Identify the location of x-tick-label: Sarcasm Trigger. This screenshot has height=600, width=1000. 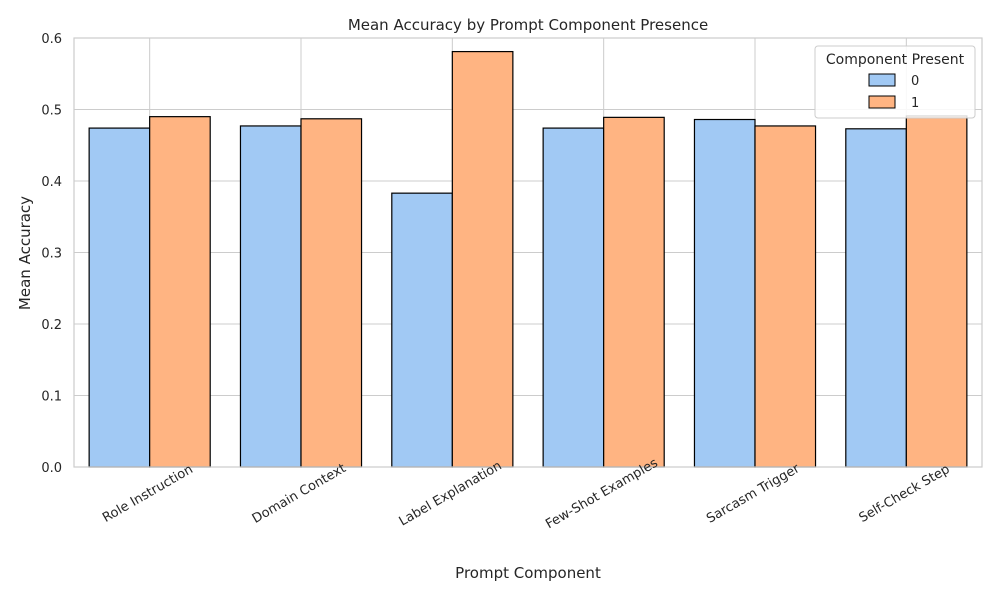
(753, 494).